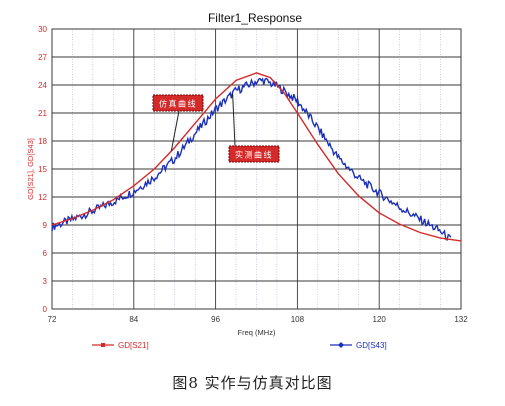  I want to click on y-tick-label: 24, so click(42, 85).